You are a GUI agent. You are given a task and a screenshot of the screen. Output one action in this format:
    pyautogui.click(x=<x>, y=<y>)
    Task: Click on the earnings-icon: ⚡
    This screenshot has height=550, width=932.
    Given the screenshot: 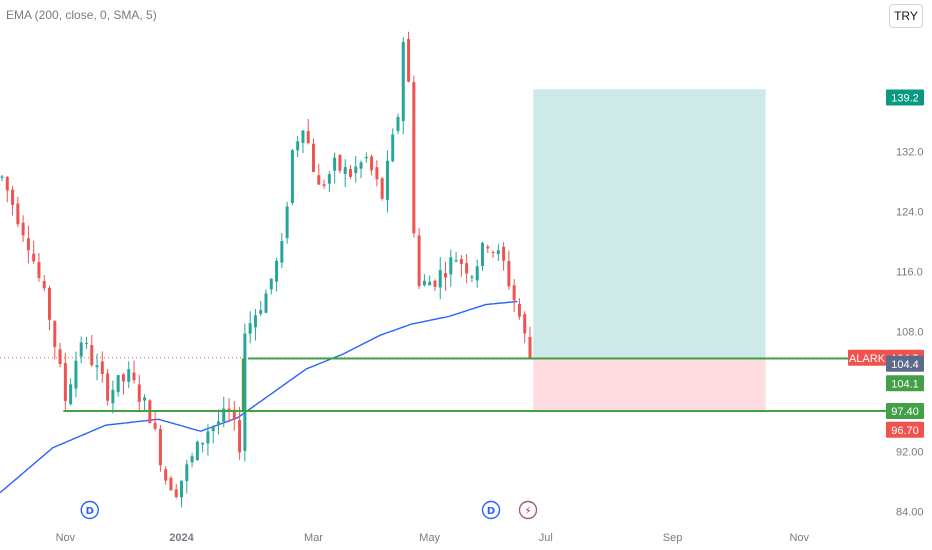 What is the action you would take?
    pyautogui.click(x=528, y=510)
    